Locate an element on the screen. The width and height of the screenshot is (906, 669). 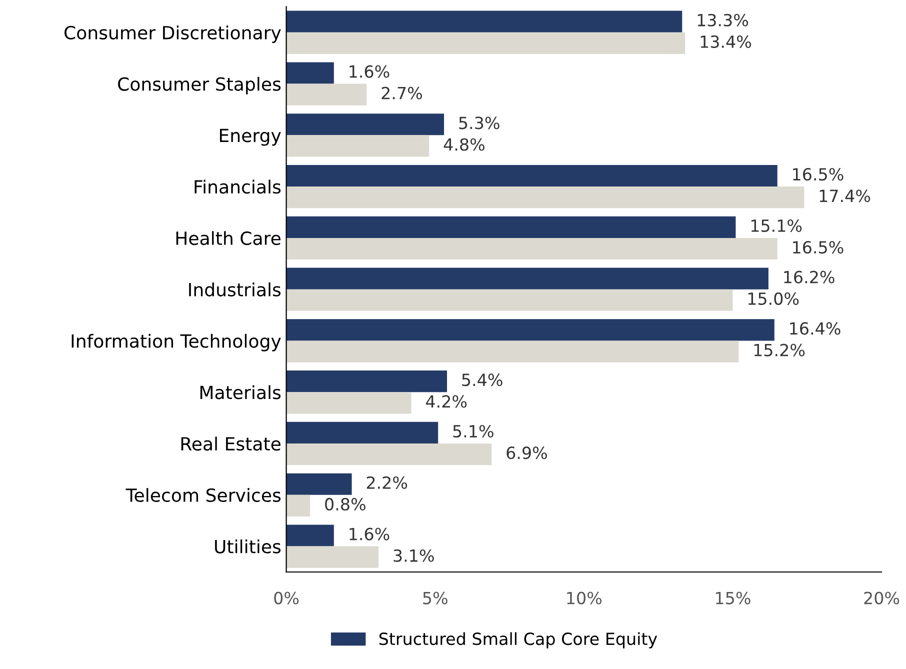
data-label: 3.1% is located at coordinates (414, 555).